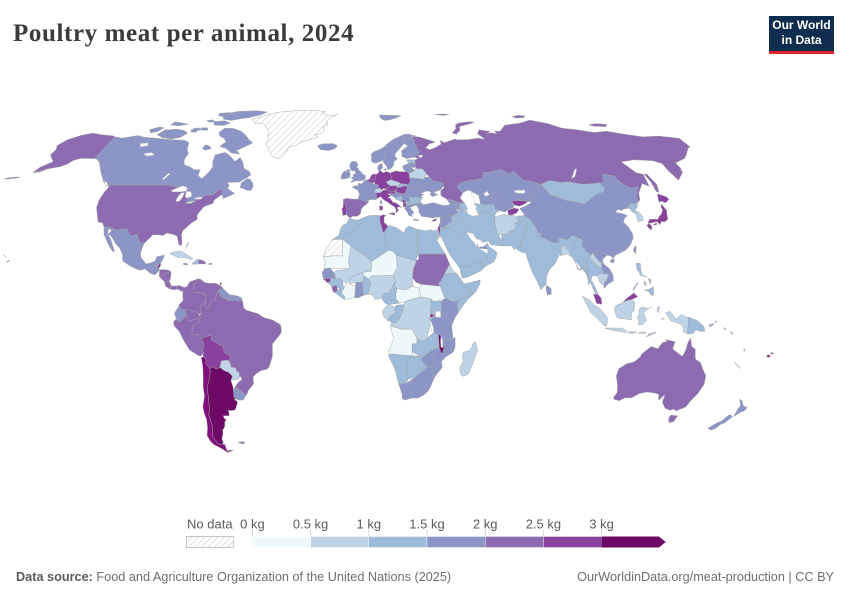 The width and height of the screenshot is (850, 600). What do you see at coordinates (601, 524) in the screenshot?
I see `svg-text: 3 kg` at bounding box center [601, 524].